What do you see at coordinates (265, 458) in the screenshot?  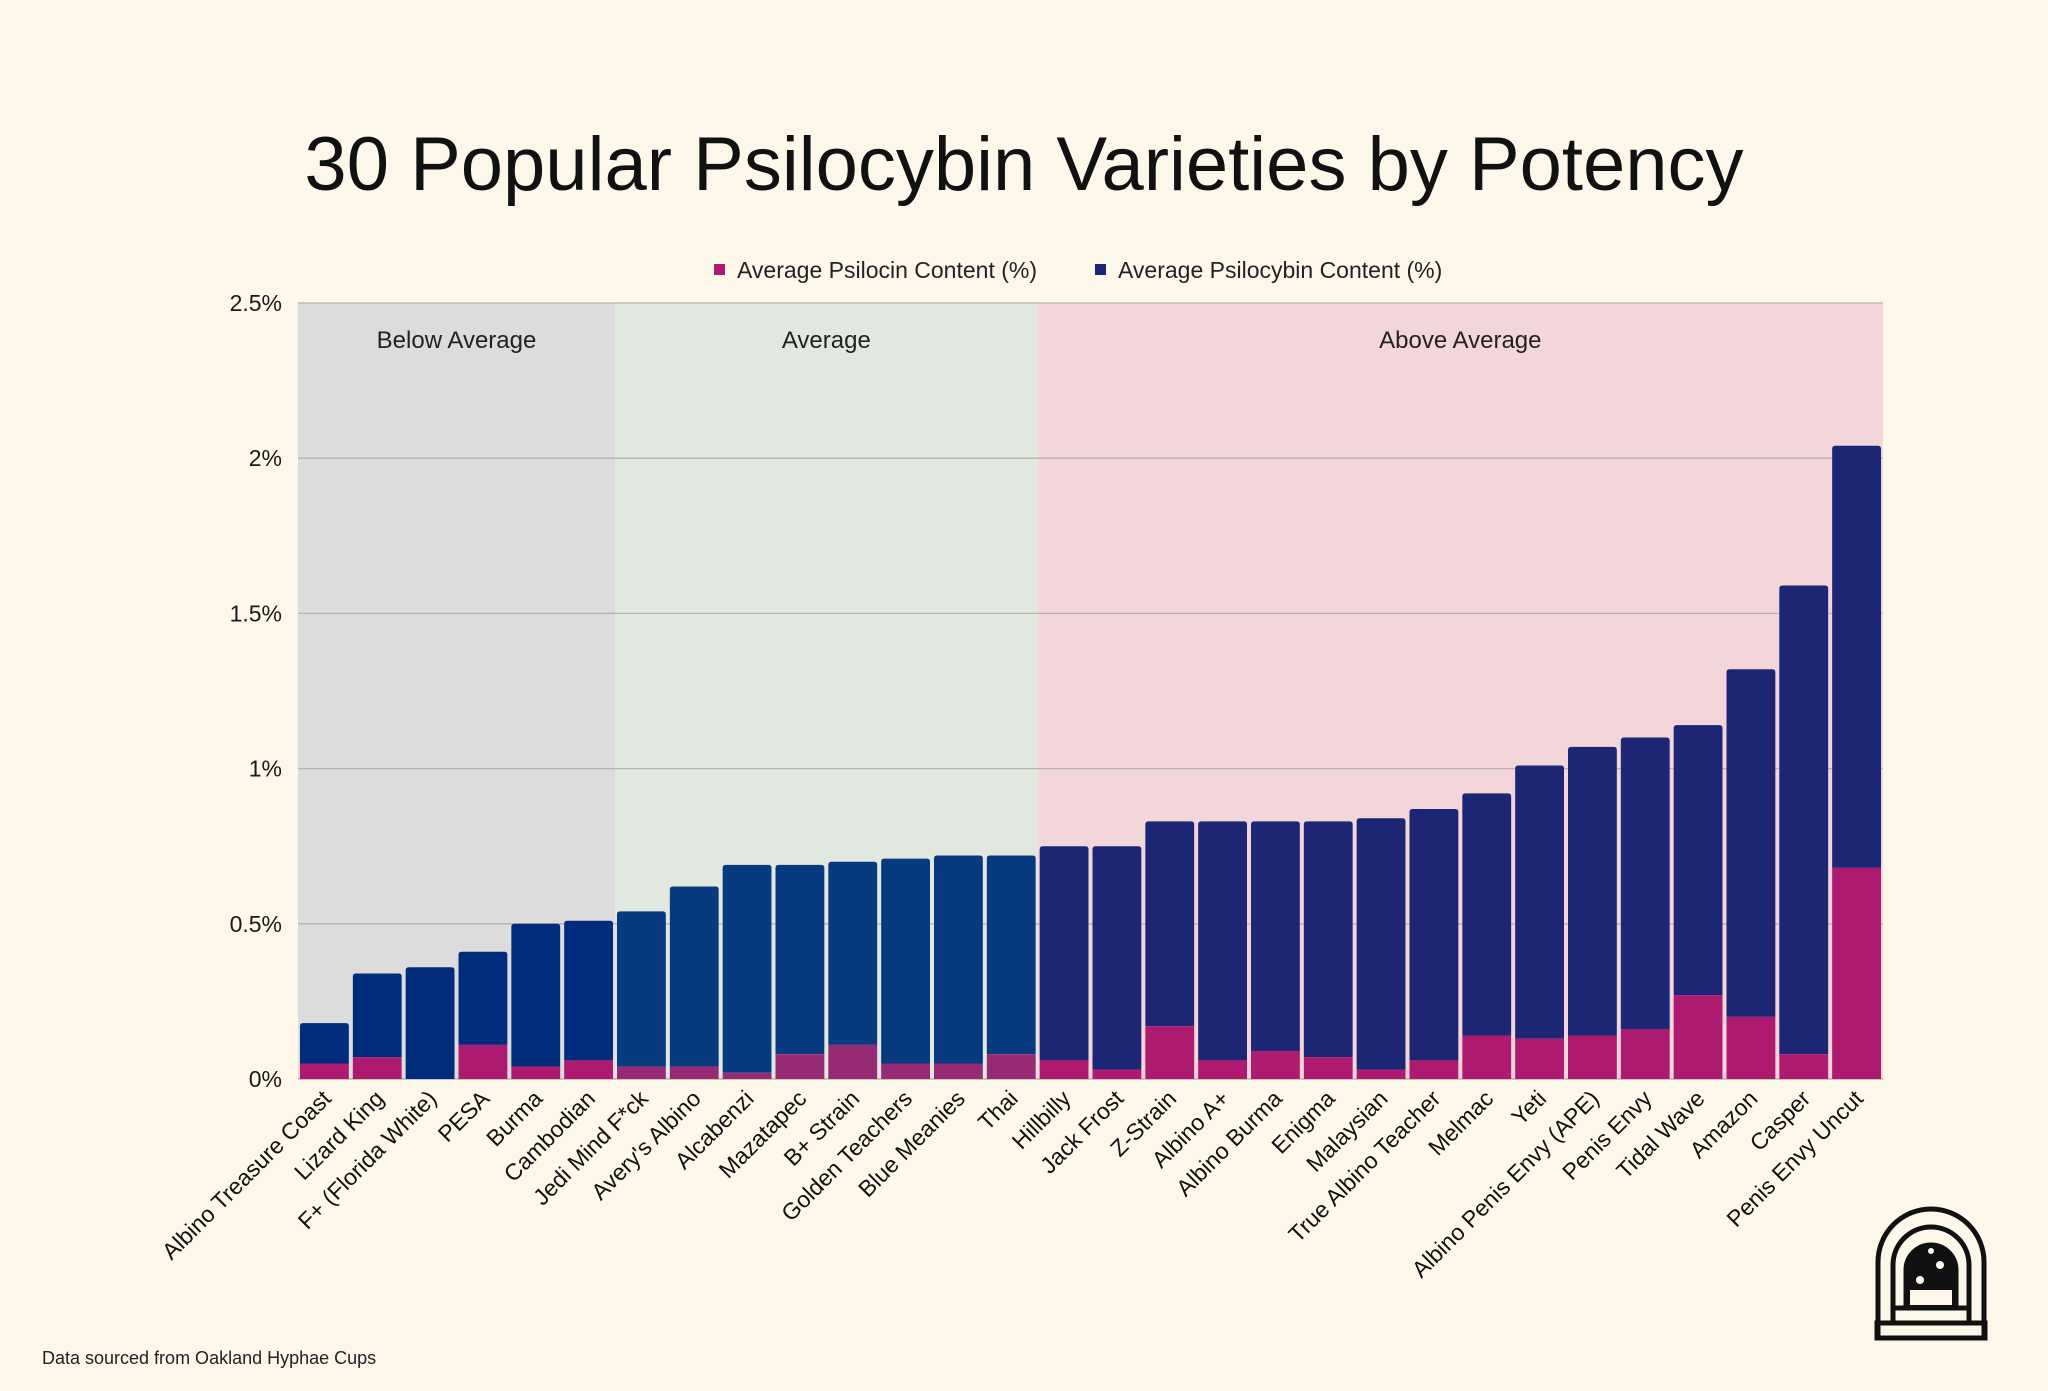 I see `y-tick-label: 2%` at bounding box center [265, 458].